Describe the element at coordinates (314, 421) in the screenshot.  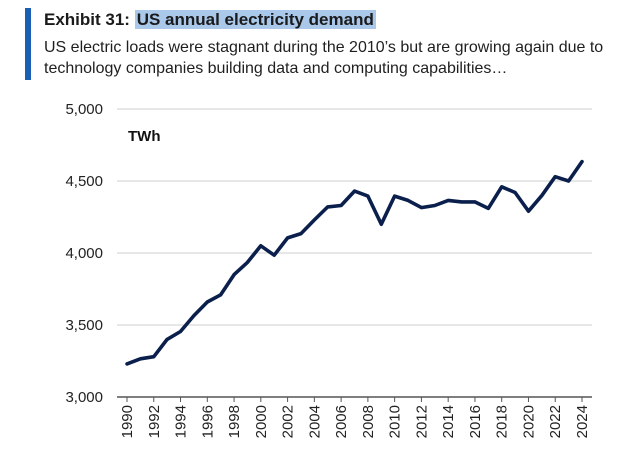
I see `x-tick-label: 2004` at that location.